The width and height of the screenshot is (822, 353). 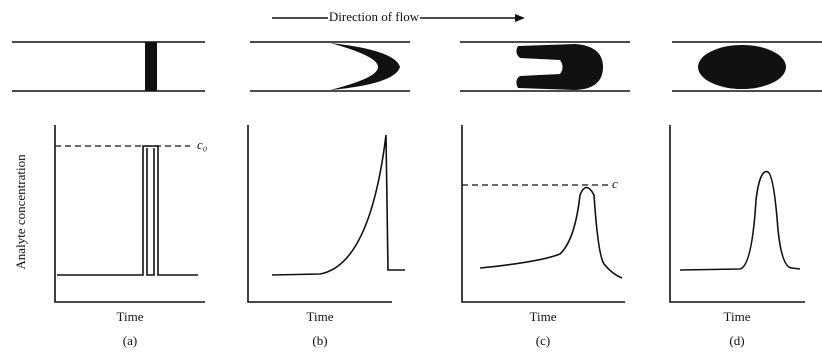 What do you see at coordinates (615, 183) in the screenshot?
I see `level-label: c` at bounding box center [615, 183].